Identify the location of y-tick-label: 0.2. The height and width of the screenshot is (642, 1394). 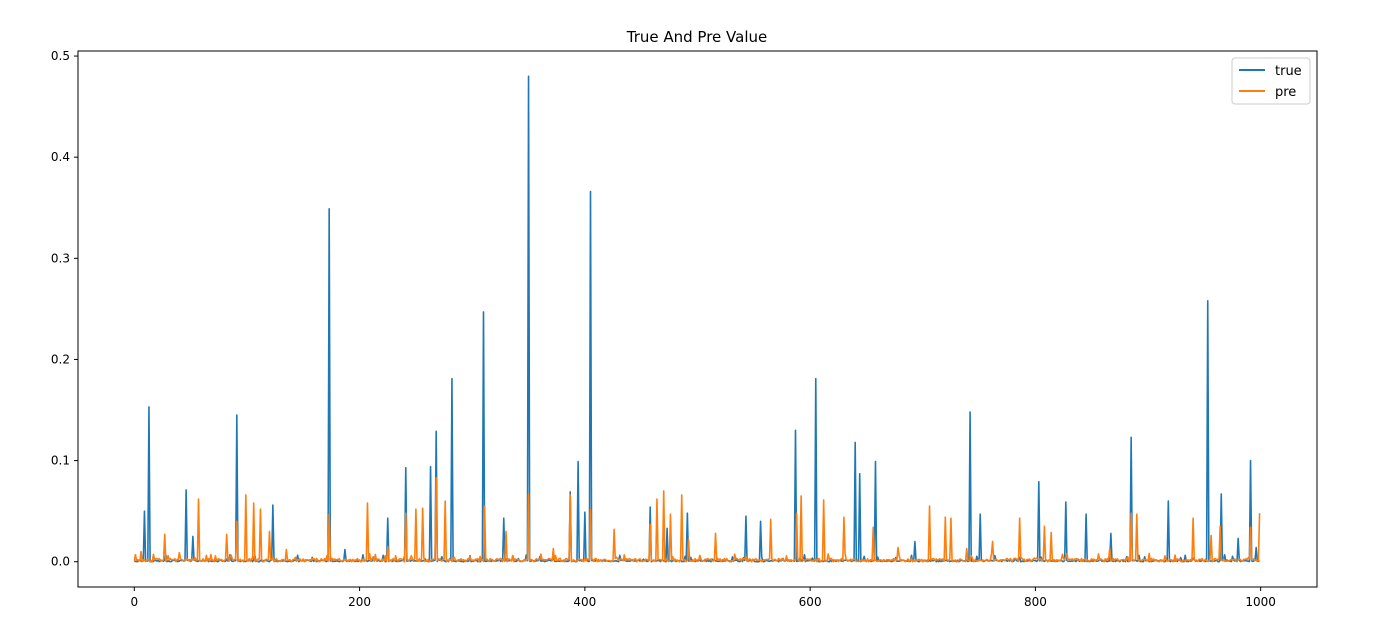
(60, 359).